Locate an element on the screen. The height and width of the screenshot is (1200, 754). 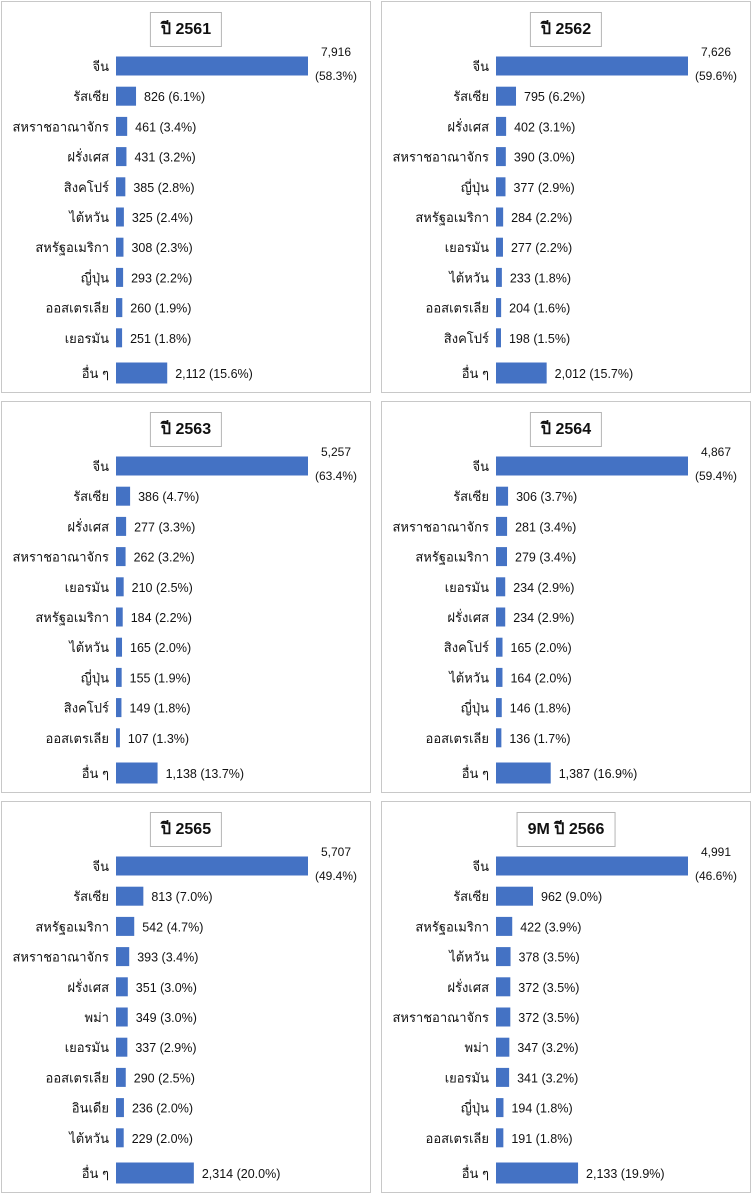
category-label: สิงคโปร์ is located at coordinates (466, 338).